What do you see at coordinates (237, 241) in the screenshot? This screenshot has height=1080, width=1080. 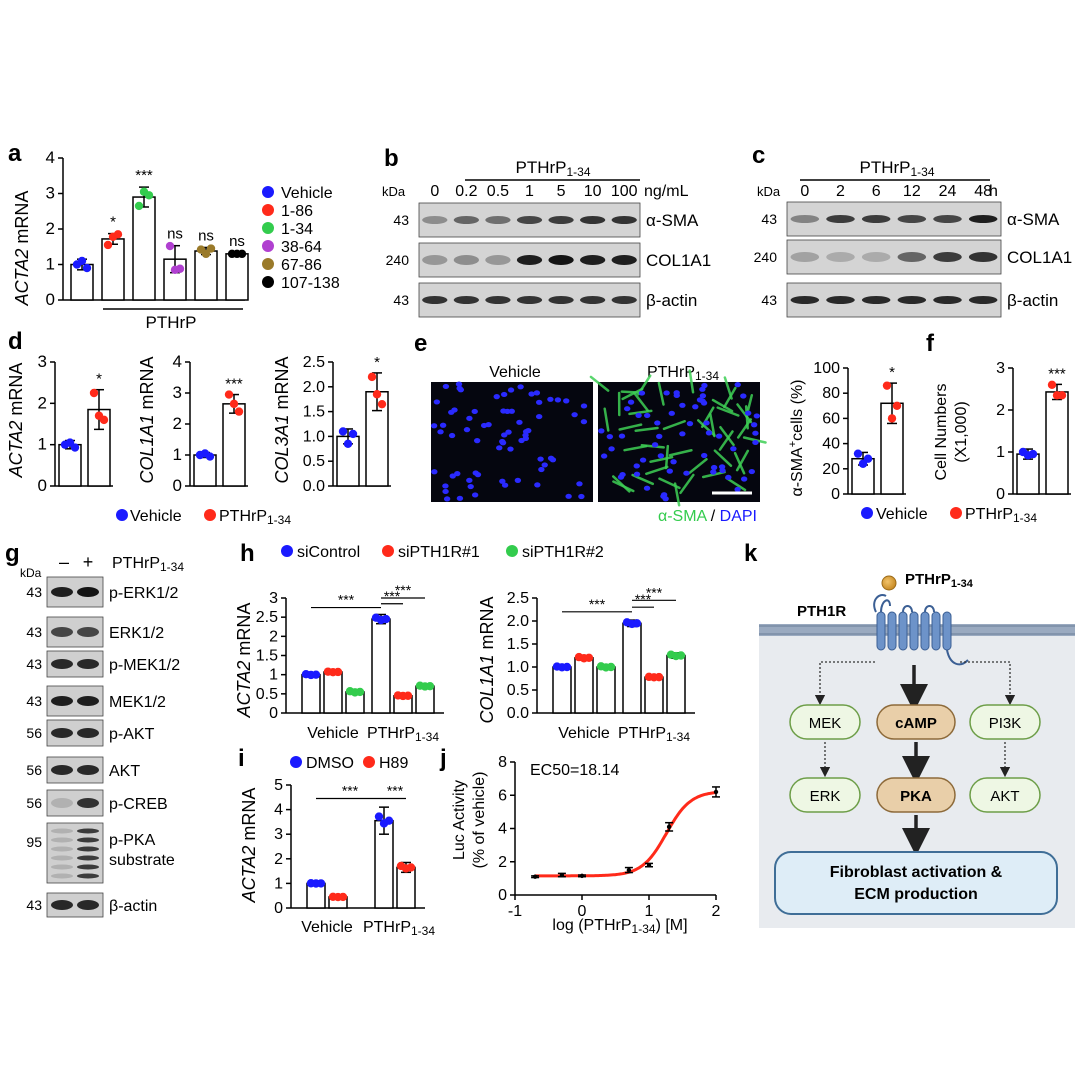 I see `significance-label: ns` at bounding box center [237, 241].